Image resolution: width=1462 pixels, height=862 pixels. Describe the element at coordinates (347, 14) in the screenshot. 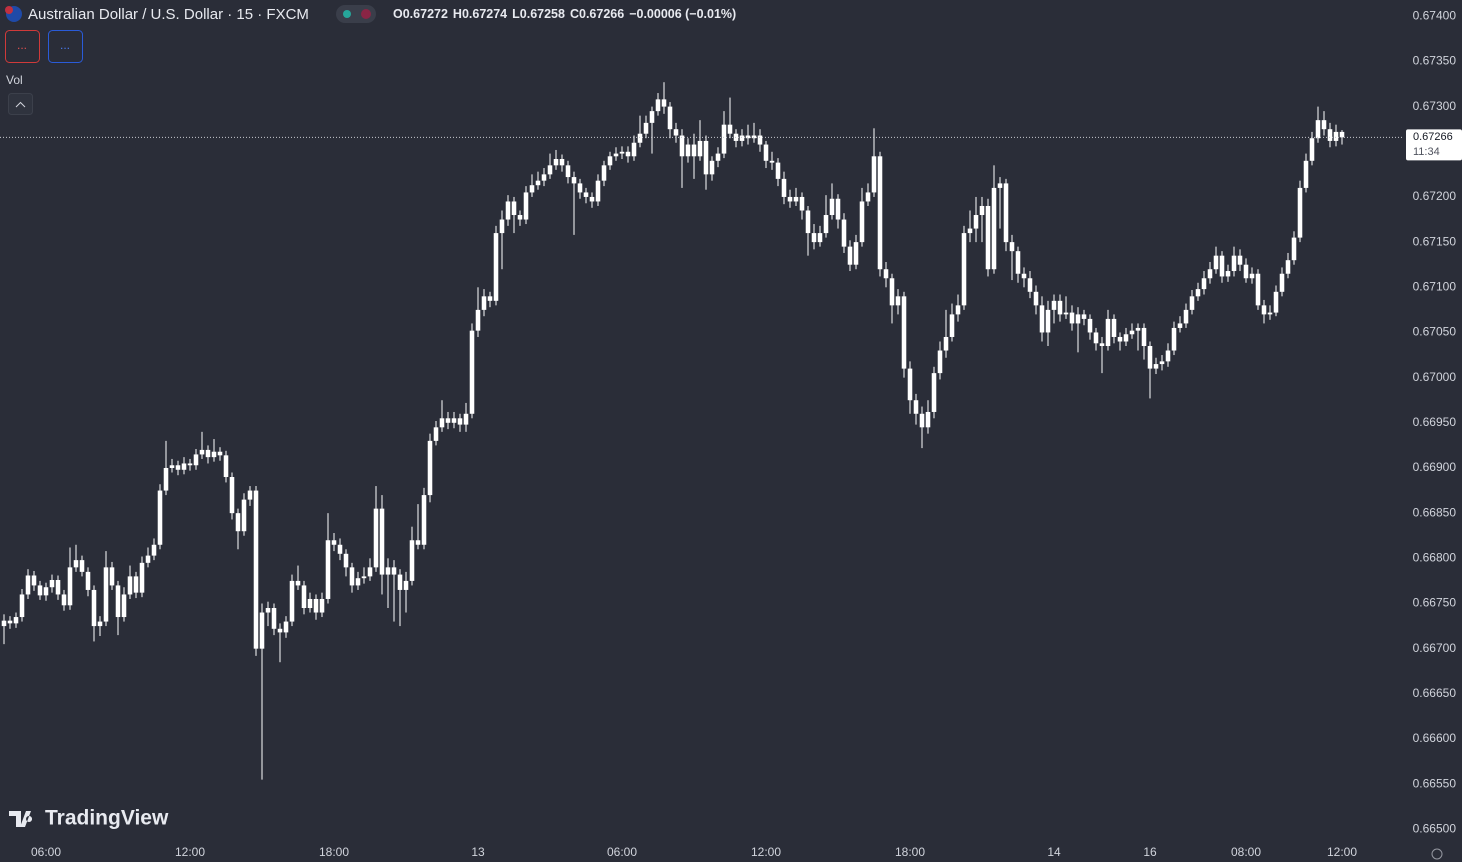

I see `status-dot` at that location.